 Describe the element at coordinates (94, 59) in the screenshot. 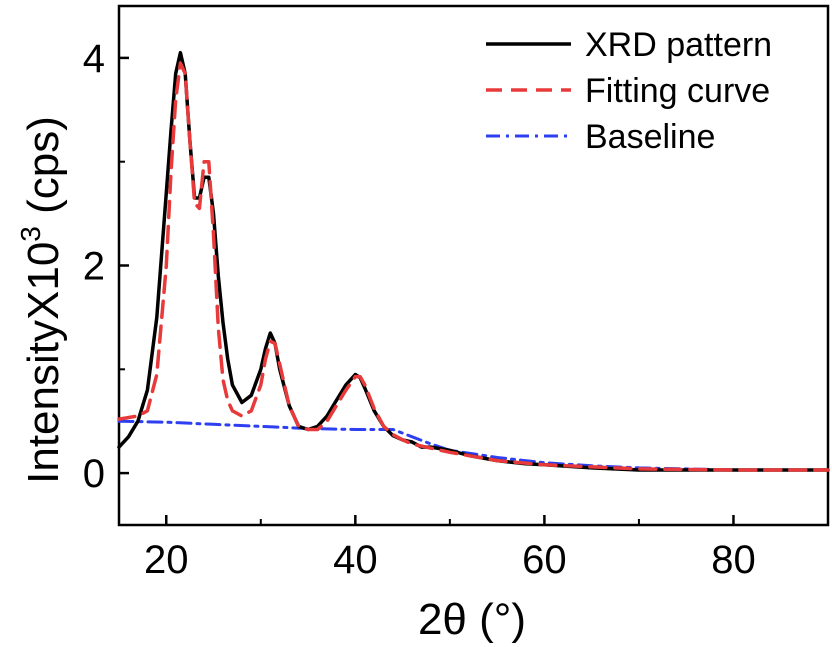

I see `y-tick-label: 4` at that location.